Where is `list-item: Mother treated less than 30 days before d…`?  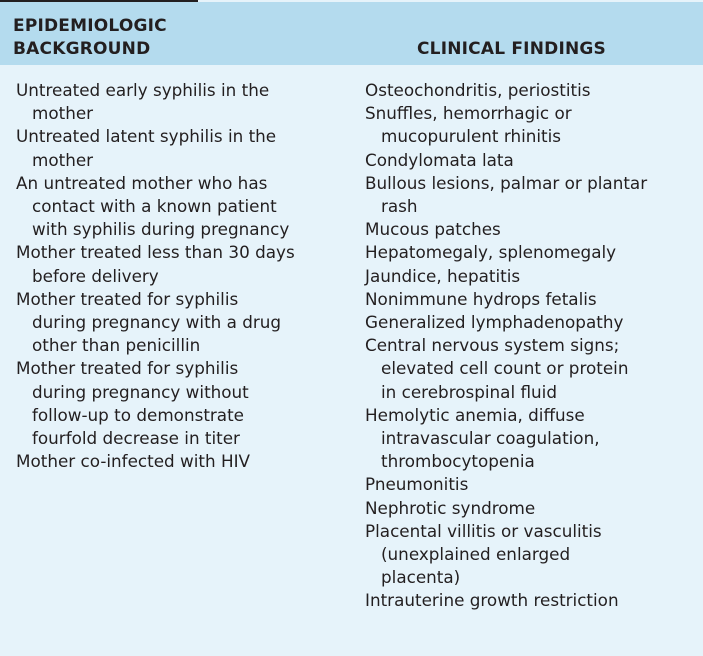 list-item: Mother treated less than 30 days before d… is located at coordinates (186, 264).